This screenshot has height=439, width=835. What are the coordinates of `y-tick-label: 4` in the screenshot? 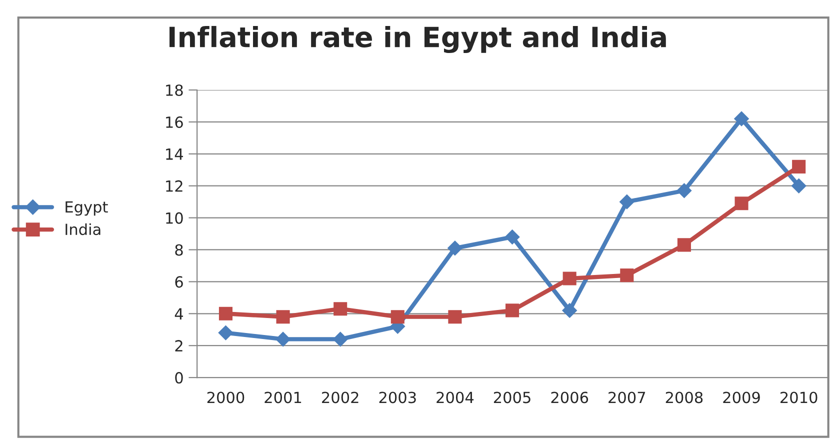 It's located at (179, 314).